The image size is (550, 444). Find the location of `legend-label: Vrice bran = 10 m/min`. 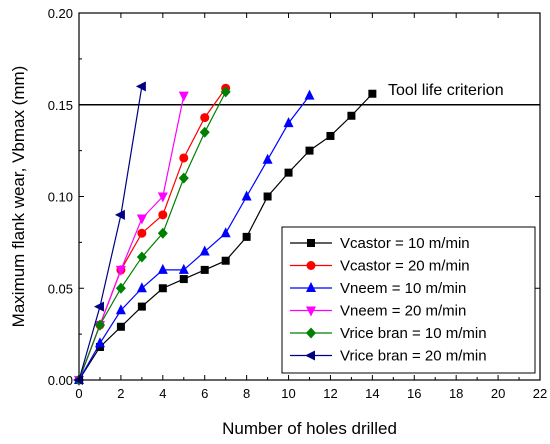

legend-label: Vrice bran = 10 m/min is located at coordinates (413, 333).